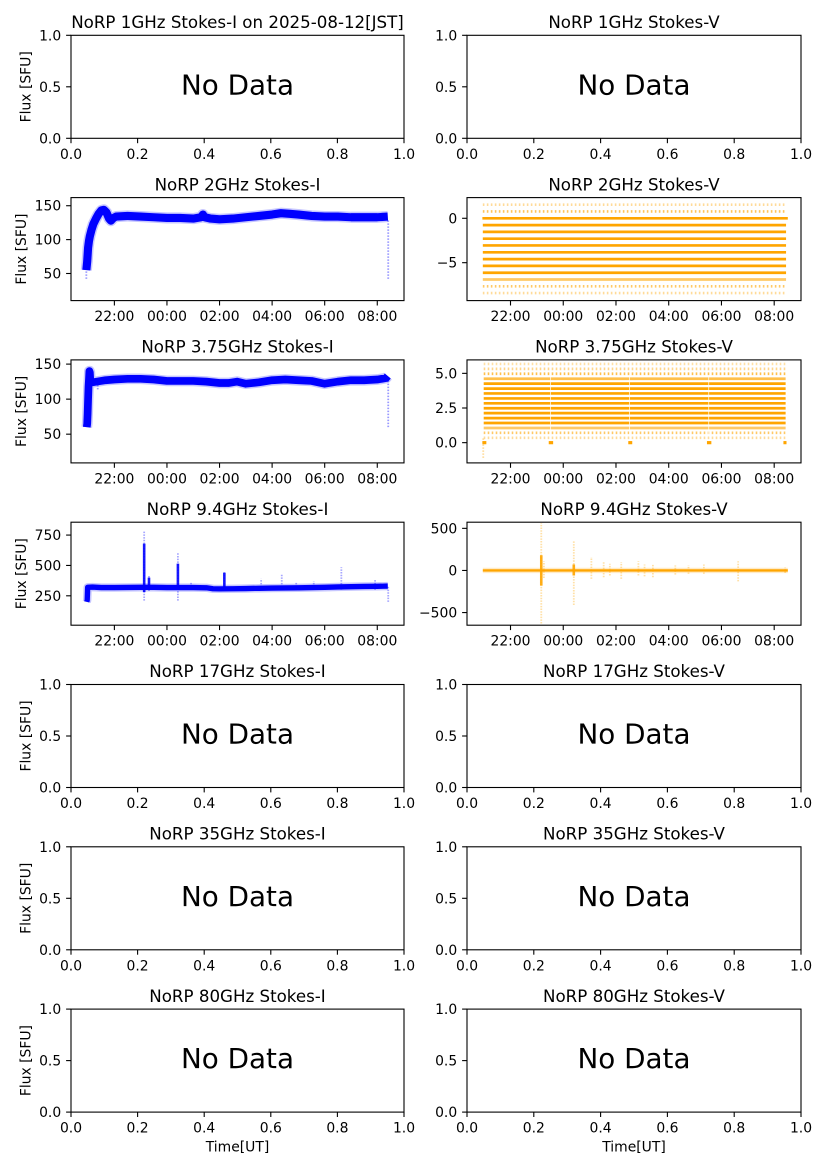 This screenshot has width=827, height=1169. I want to click on y-tick-label: 750, so click(48, 536).